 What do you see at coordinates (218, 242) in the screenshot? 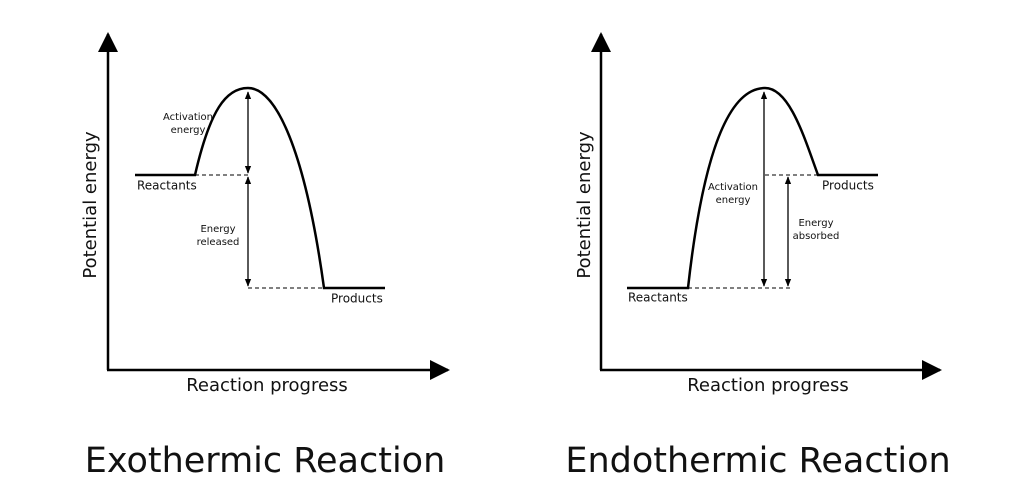
I see `label: released` at bounding box center [218, 242].